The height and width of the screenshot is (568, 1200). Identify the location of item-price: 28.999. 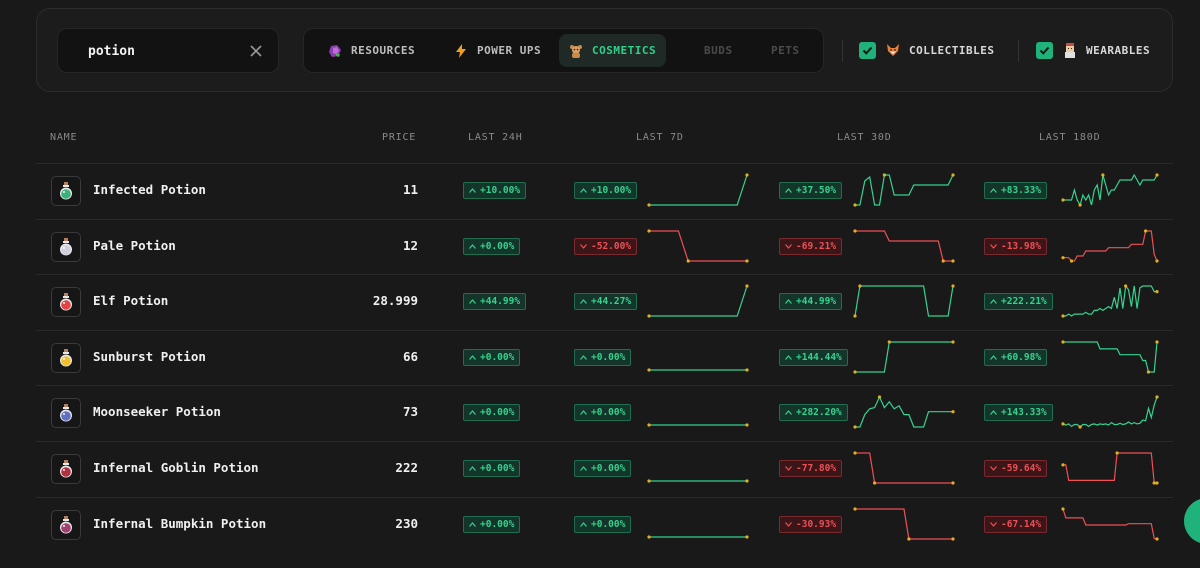
(395, 301).